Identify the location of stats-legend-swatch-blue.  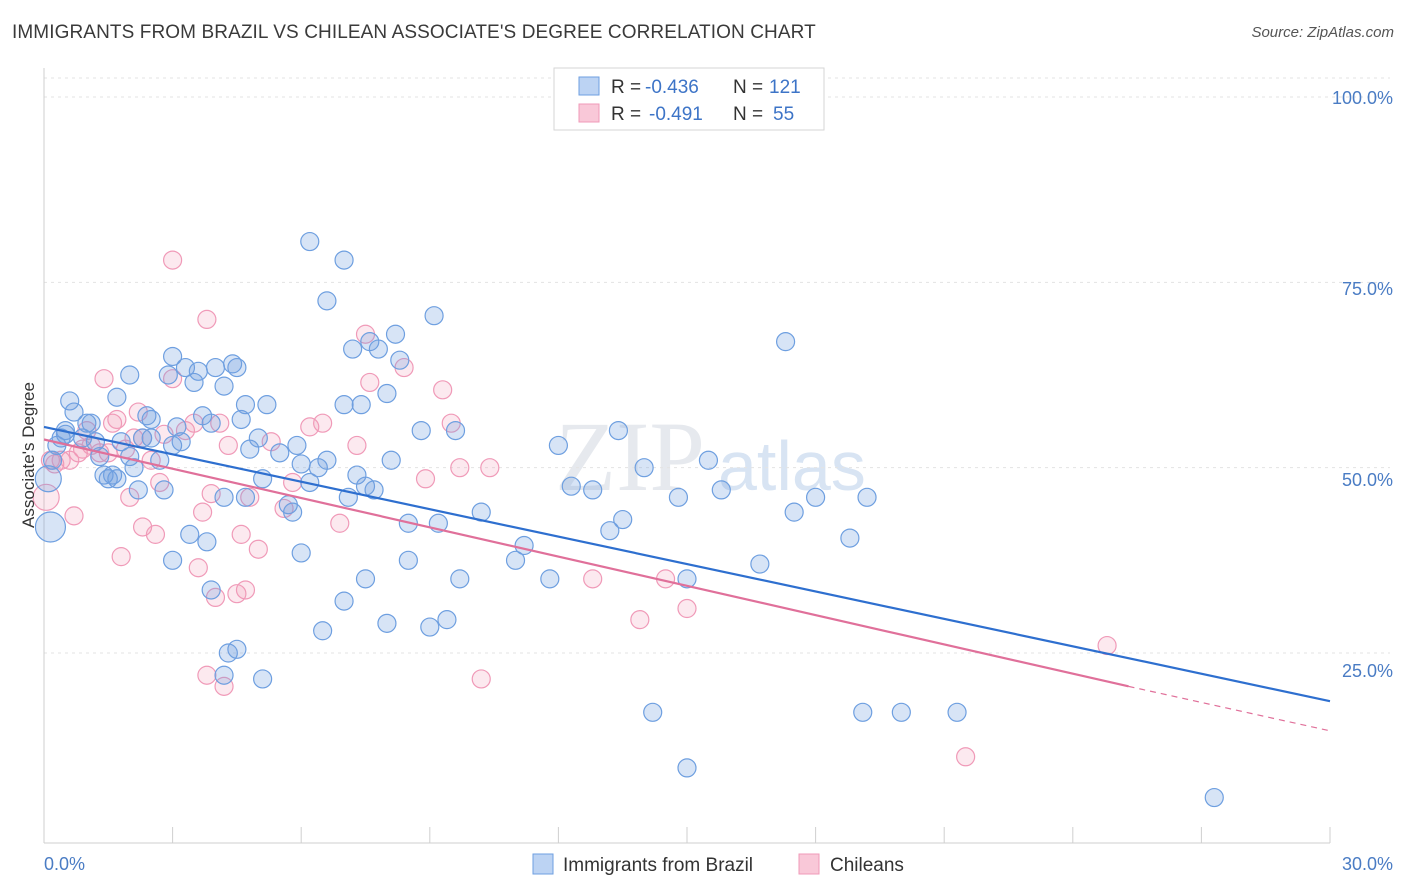
(589, 86).